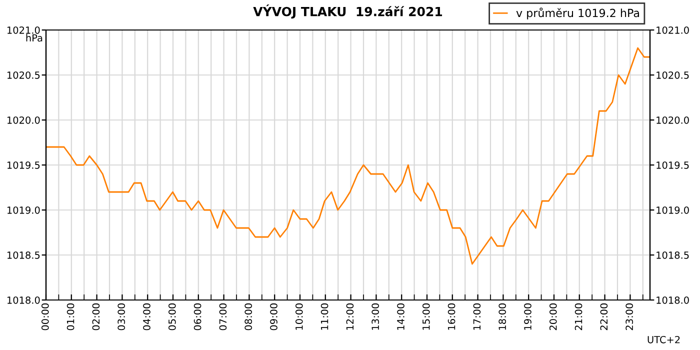 The image size is (700, 350). What do you see at coordinates (23, 165) in the screenshot?
I see `y-tick-label: 1019.5` at bounding box center [23, 165].